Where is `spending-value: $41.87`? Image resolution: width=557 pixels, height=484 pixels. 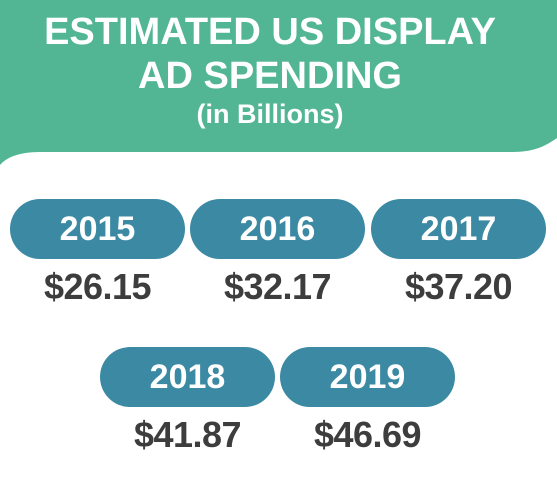 spending-value: $41.87 is located at coordinates (187, 434).